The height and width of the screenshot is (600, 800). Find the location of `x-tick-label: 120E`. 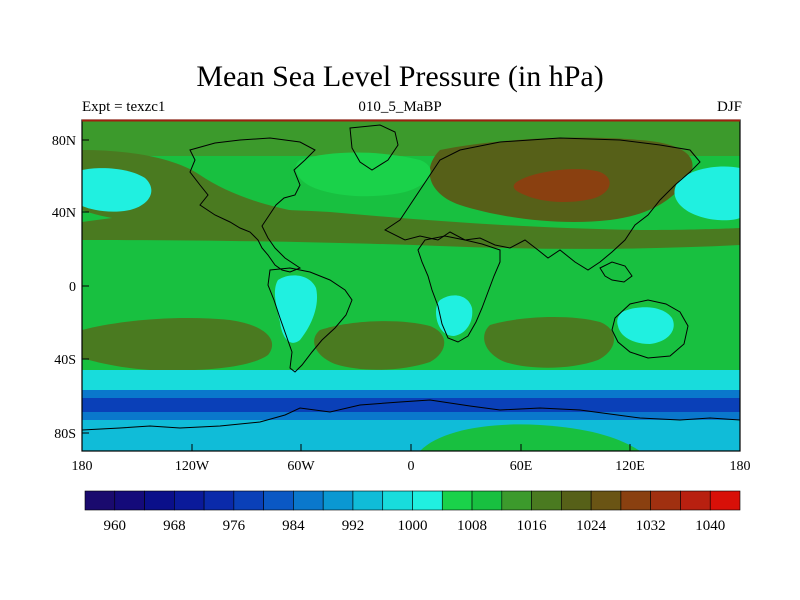

x-tick-label: 120E is located at coordinates (630, 466).